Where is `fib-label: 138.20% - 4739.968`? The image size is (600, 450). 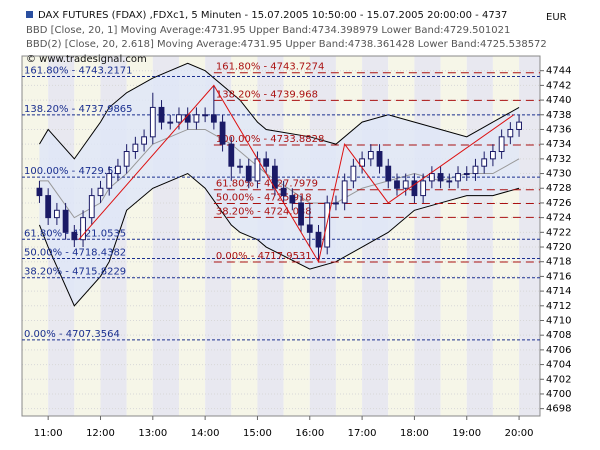
fib-label: 138.20% - 4739.968 is located at coordinates (267, 94).